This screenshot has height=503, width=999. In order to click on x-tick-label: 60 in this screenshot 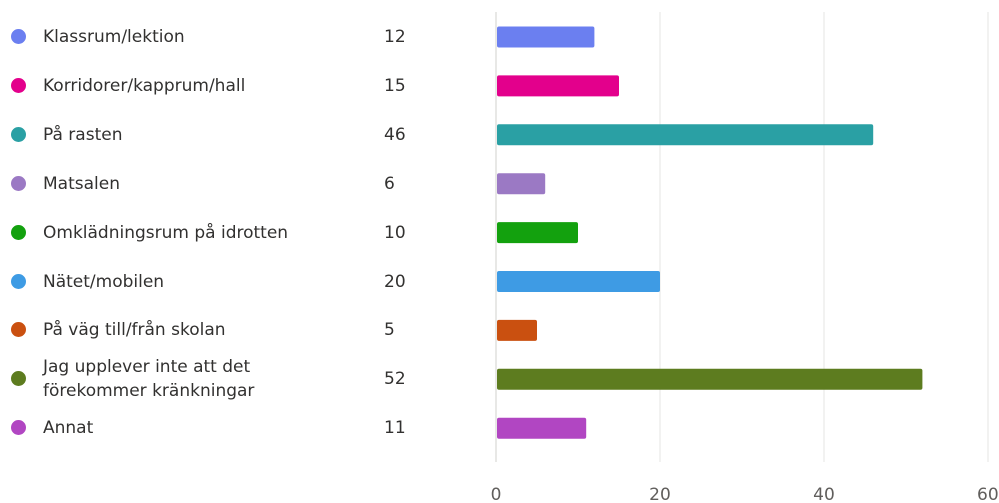, I will do `click(988, 494)`.